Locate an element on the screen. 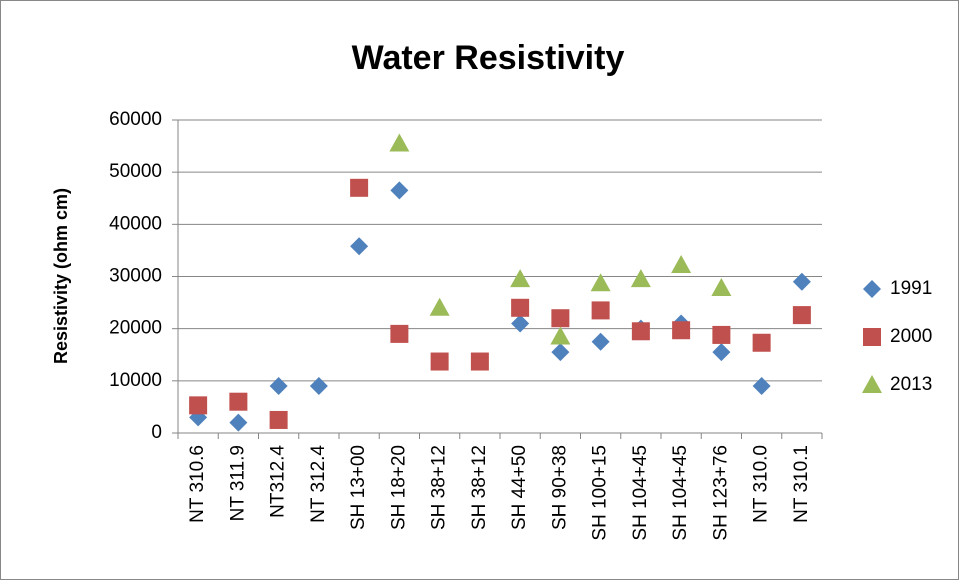 This screenshot has height=581, width=960. x-tick-label: NT 310.0 is located at coordinates (761, 484).